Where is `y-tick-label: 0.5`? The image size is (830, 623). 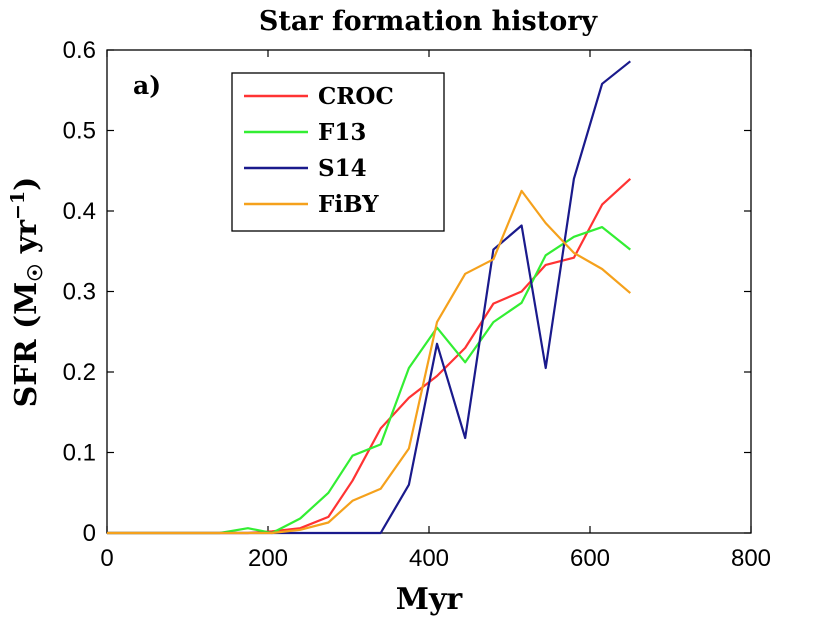 y-tick-label: 0.5 is located at coordinates (79, 131).